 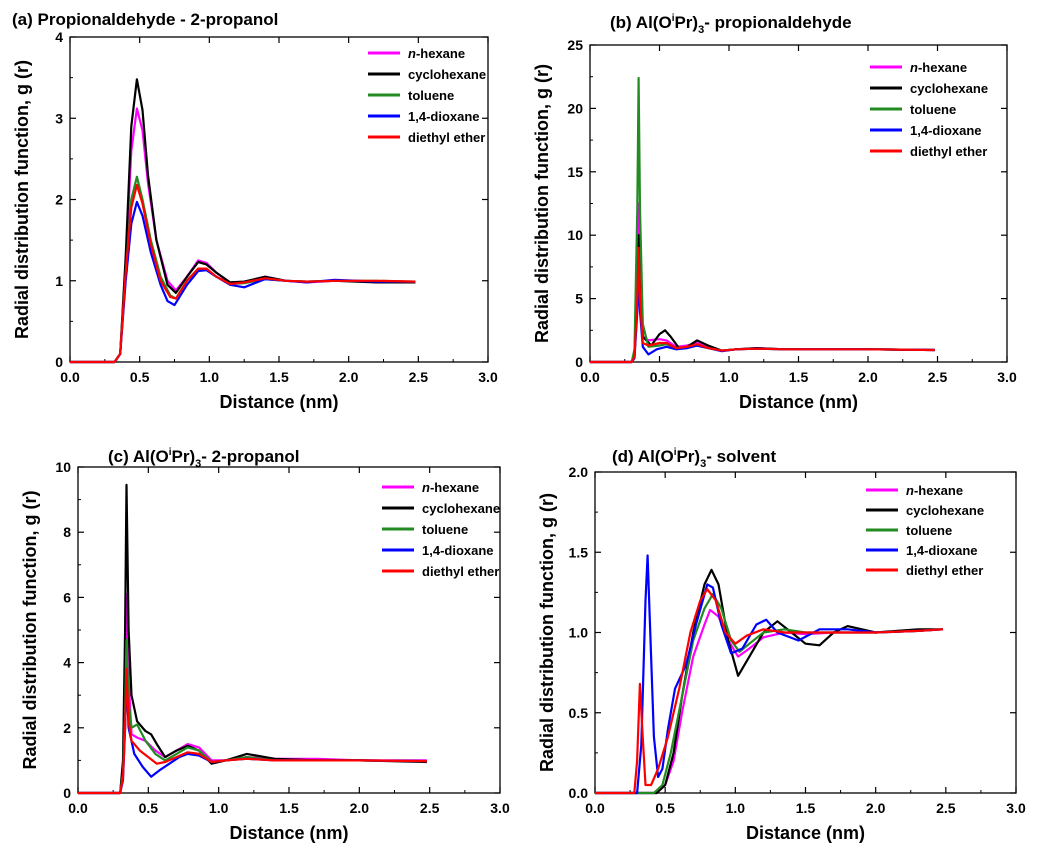 I want to click on panel-title: (b) Al(OiPr)3- propionaldehyde, so click(x=731, y=24).